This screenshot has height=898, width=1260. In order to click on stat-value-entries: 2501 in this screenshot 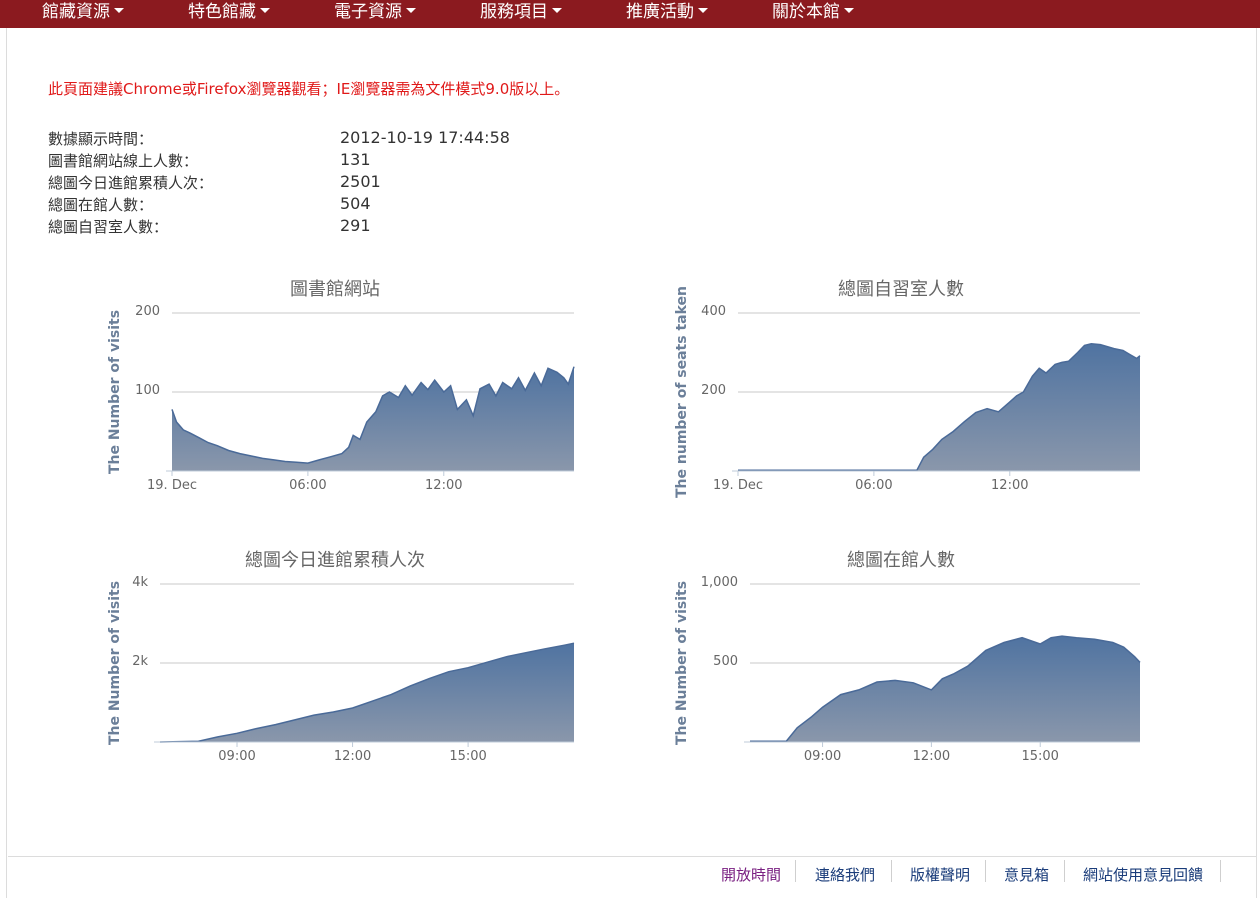, I will do `click(360, 181)`.